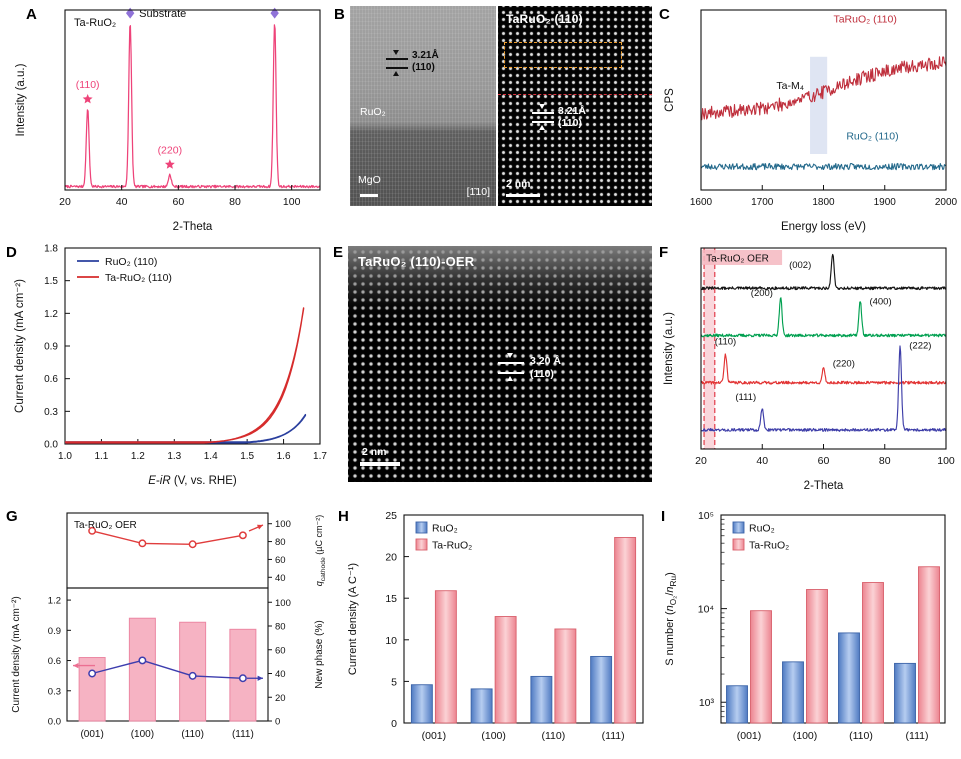  I want to click on svg-text: 1.7, so click(320, 456).